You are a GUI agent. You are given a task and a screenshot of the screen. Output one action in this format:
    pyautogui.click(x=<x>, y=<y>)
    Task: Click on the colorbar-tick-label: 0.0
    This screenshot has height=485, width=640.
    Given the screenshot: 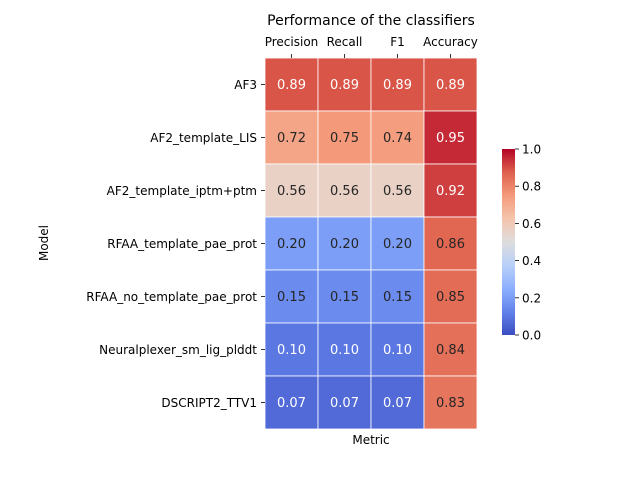 What is the action you would take?
    pyautogui.click(x=531, y=336)
    